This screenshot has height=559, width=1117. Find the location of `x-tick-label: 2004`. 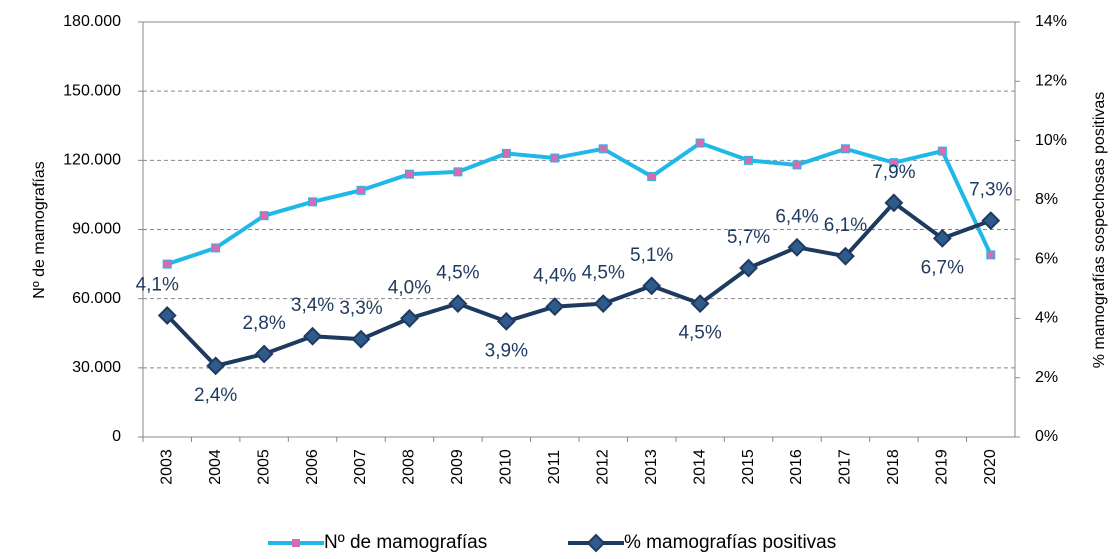

x-tick-label: 2004 is located at coordinates (215, 467).